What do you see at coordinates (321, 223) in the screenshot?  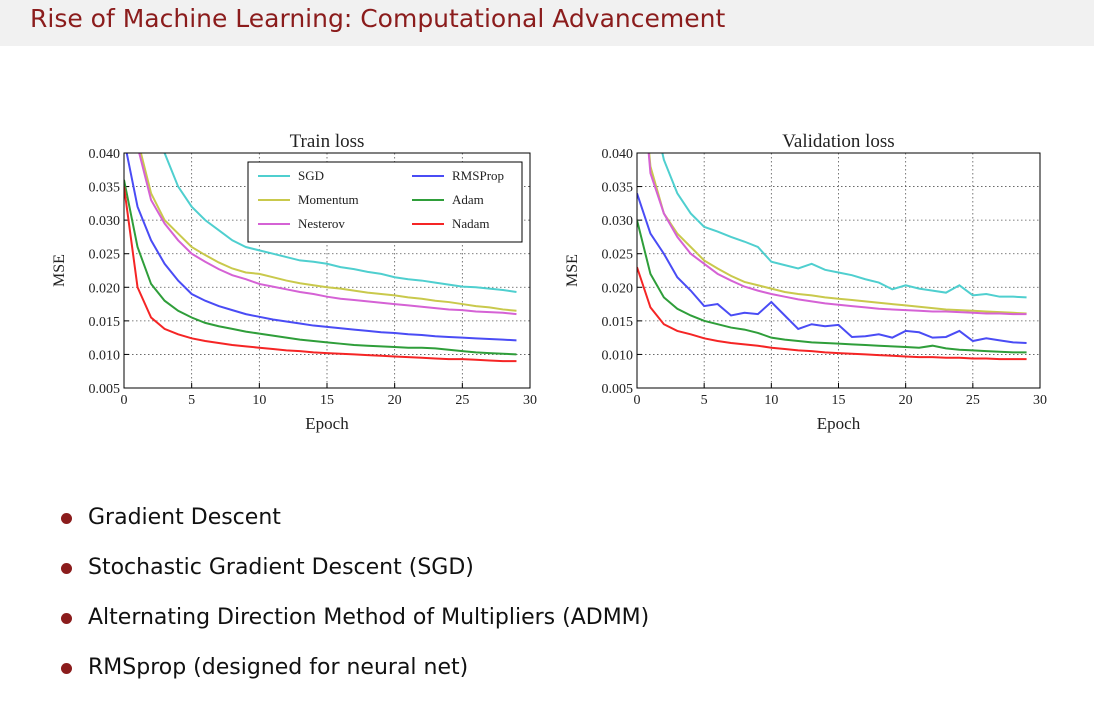 I see `legend-label: Nesterov` at bounding box center [321, 223].